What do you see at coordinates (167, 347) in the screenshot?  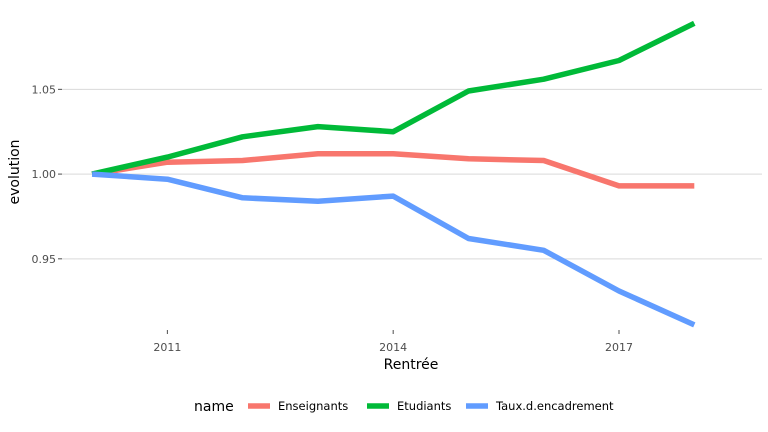 I see `x-tick-label: 2011` at bounding box center [167, 347].